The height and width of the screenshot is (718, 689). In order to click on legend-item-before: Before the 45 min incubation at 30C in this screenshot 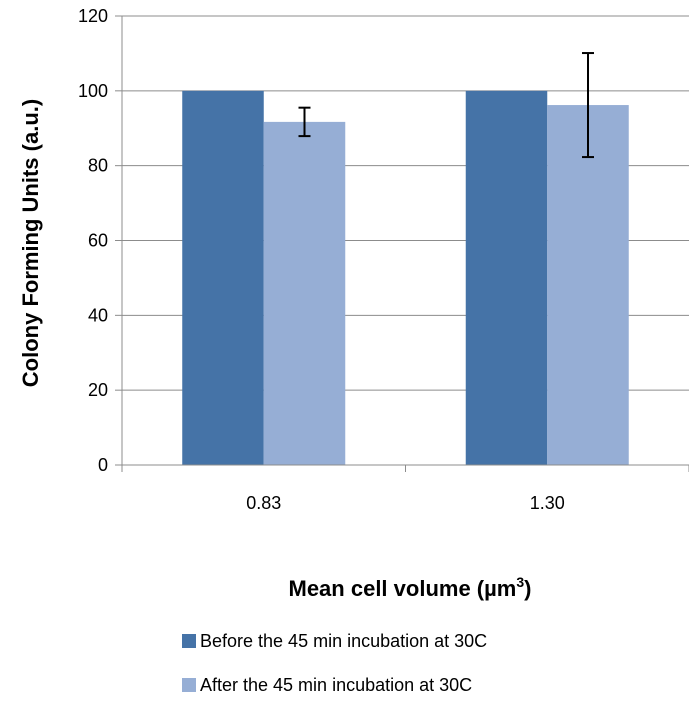, I will do `click(334, 641)`.